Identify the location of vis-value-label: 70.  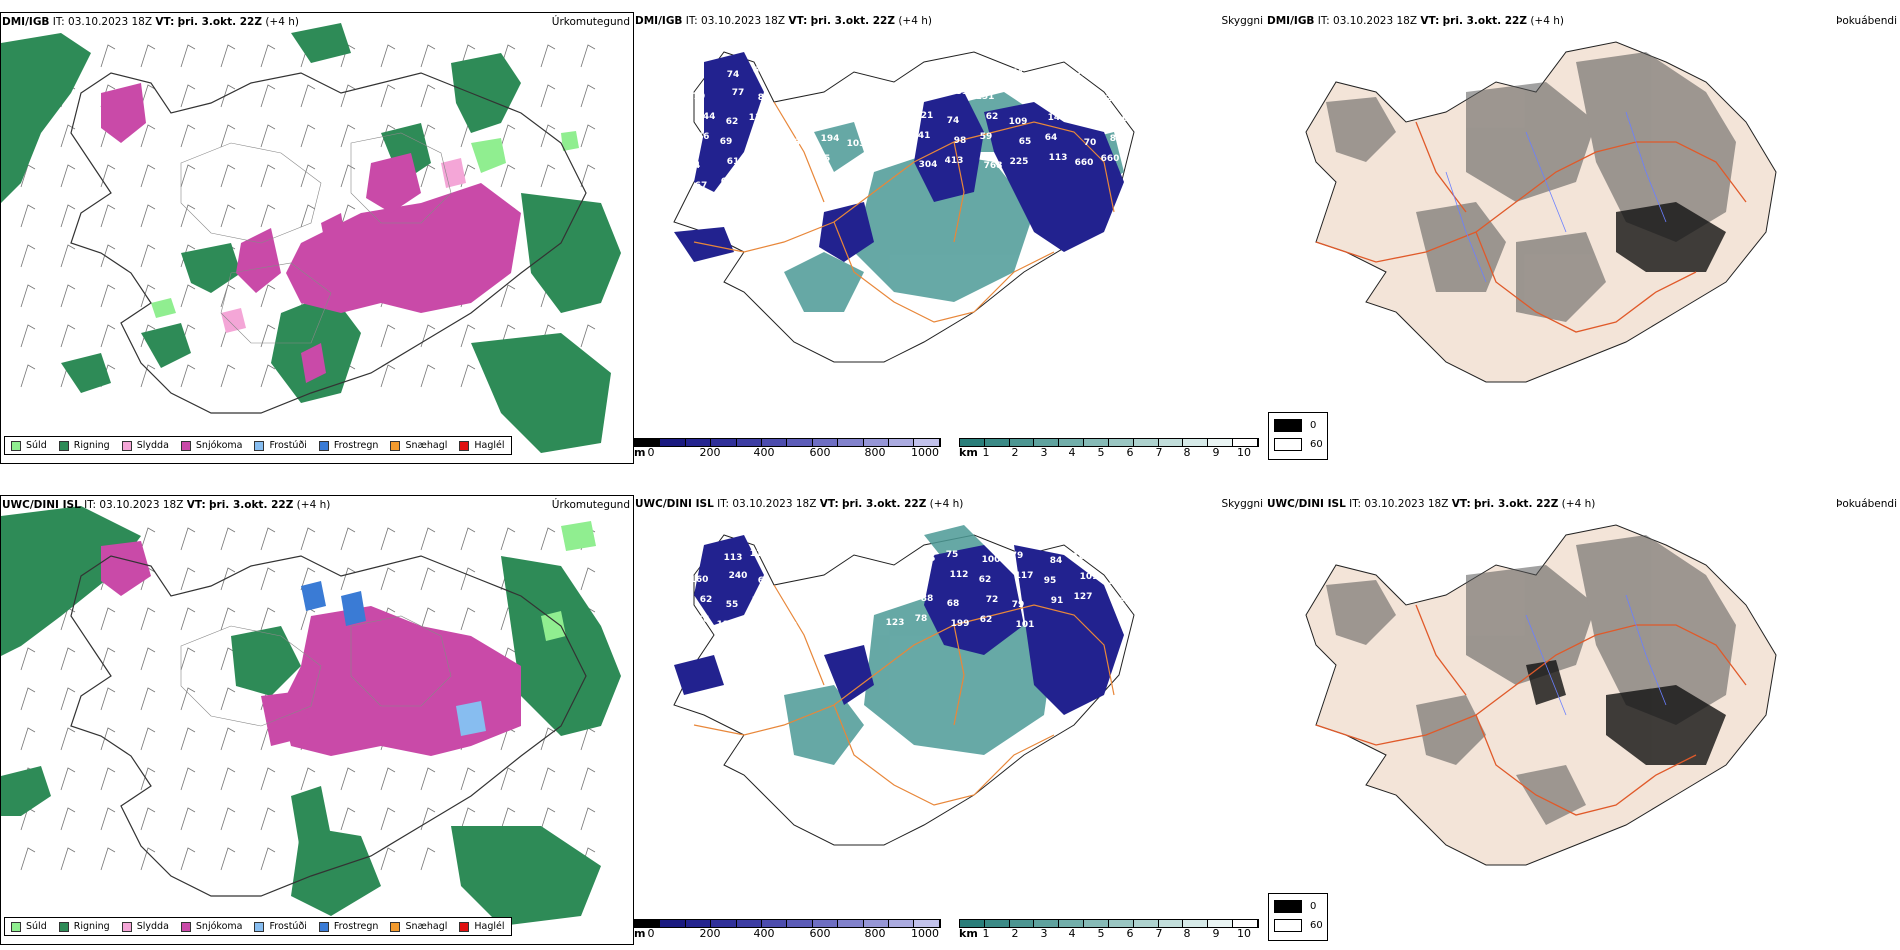
(1090, 143).